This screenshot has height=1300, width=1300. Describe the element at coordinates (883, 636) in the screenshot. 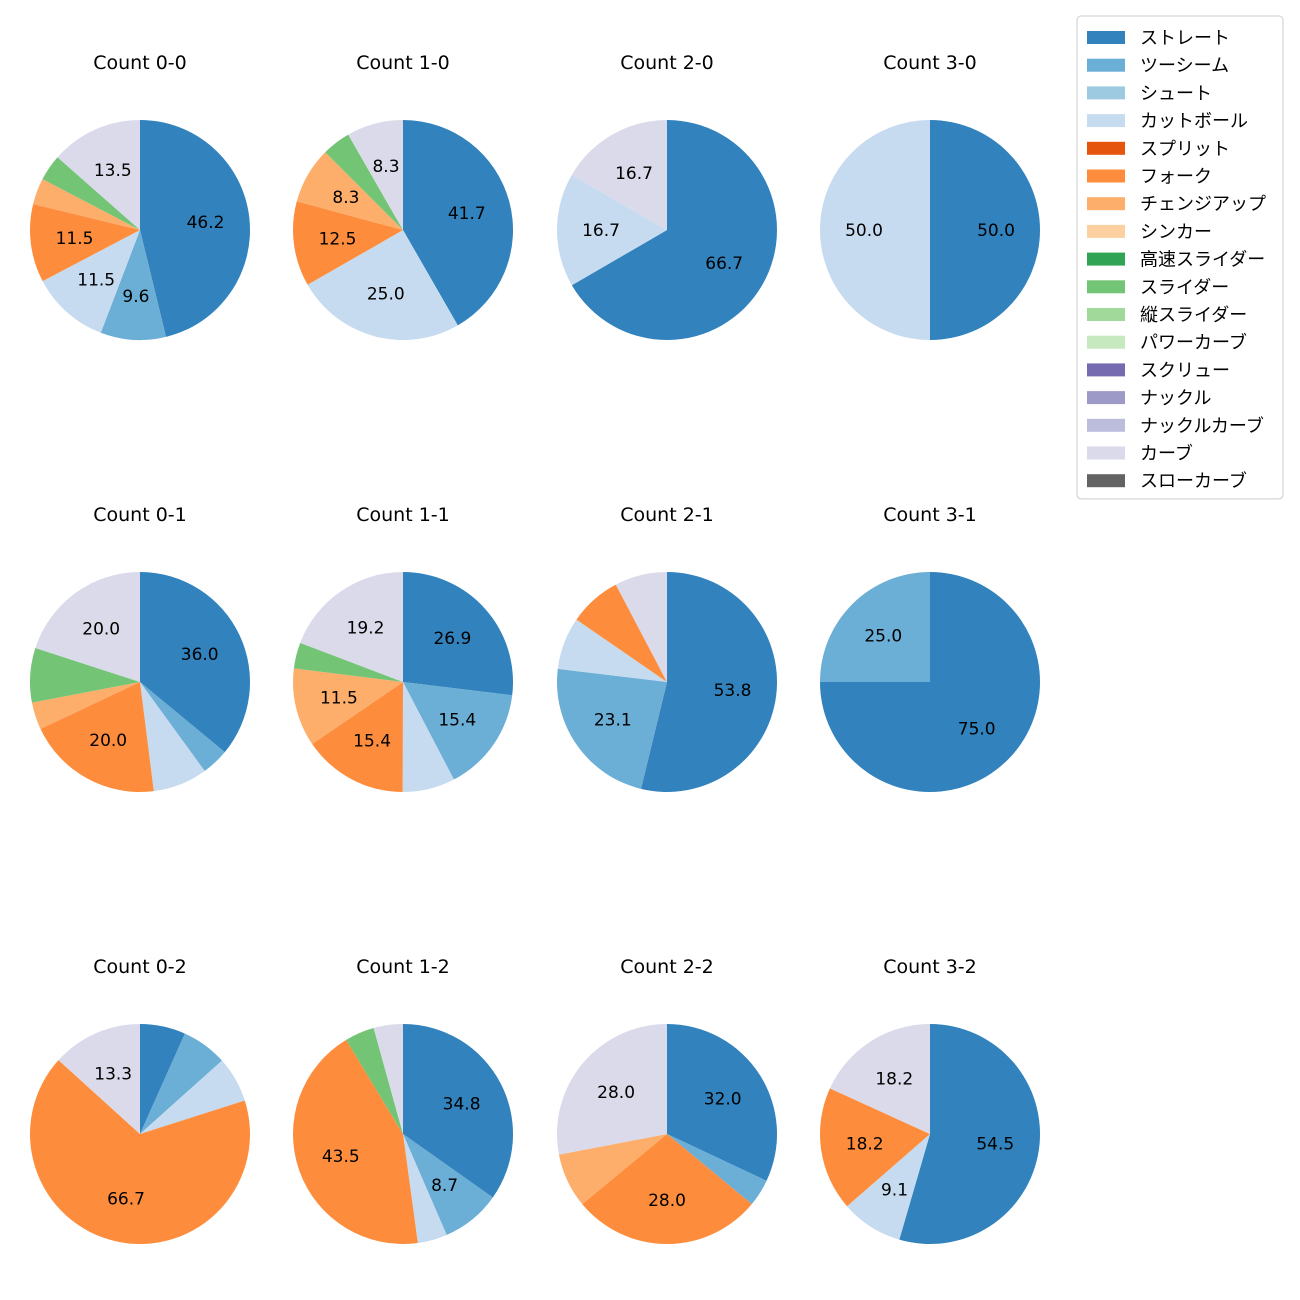

I see `slice-label: 25.0` at that location.